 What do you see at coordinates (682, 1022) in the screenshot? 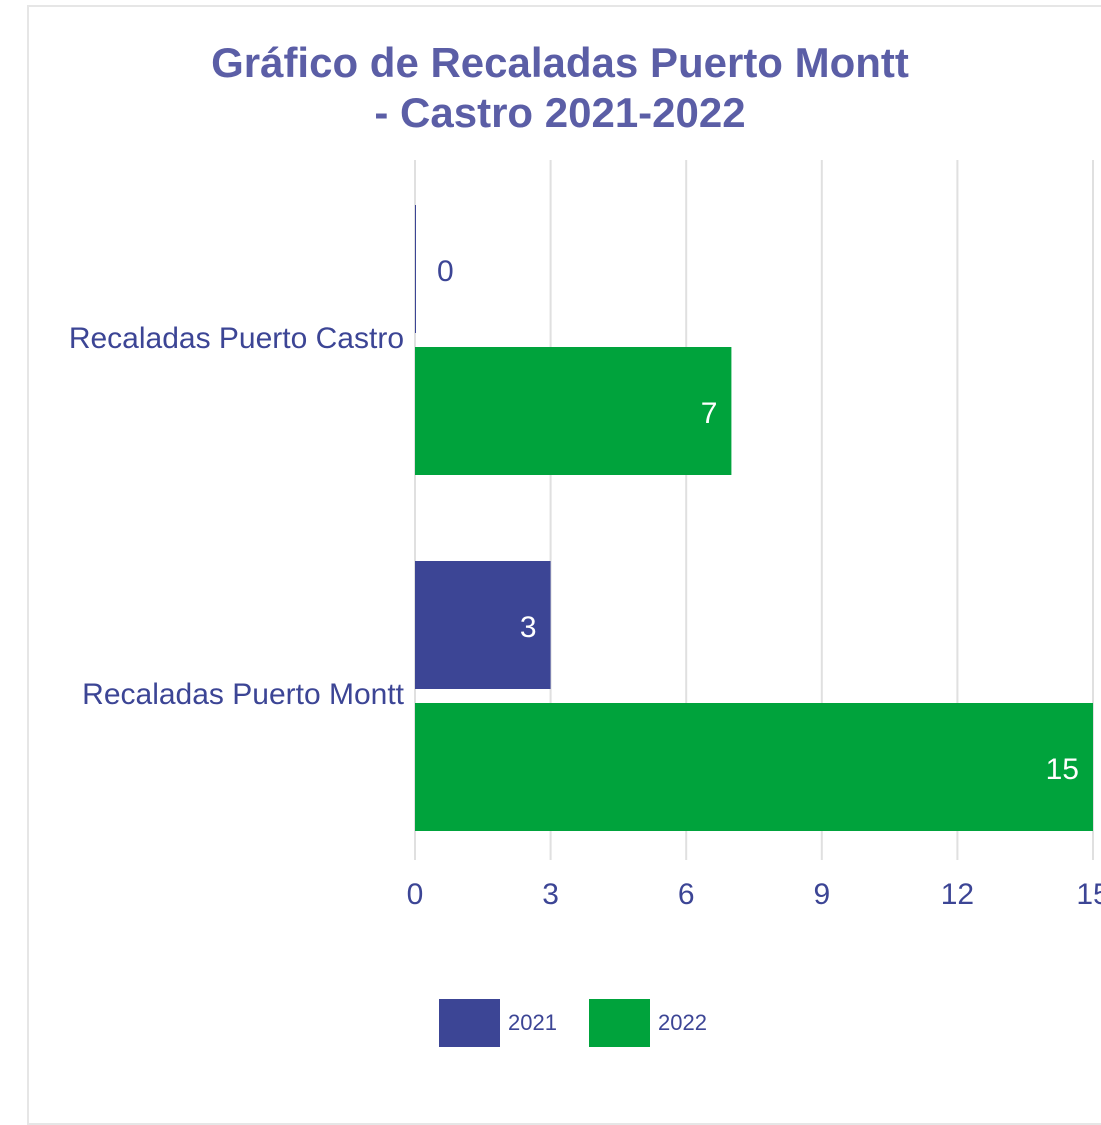
I see `legend-label: 2022` at bounding box center [682, 1022].